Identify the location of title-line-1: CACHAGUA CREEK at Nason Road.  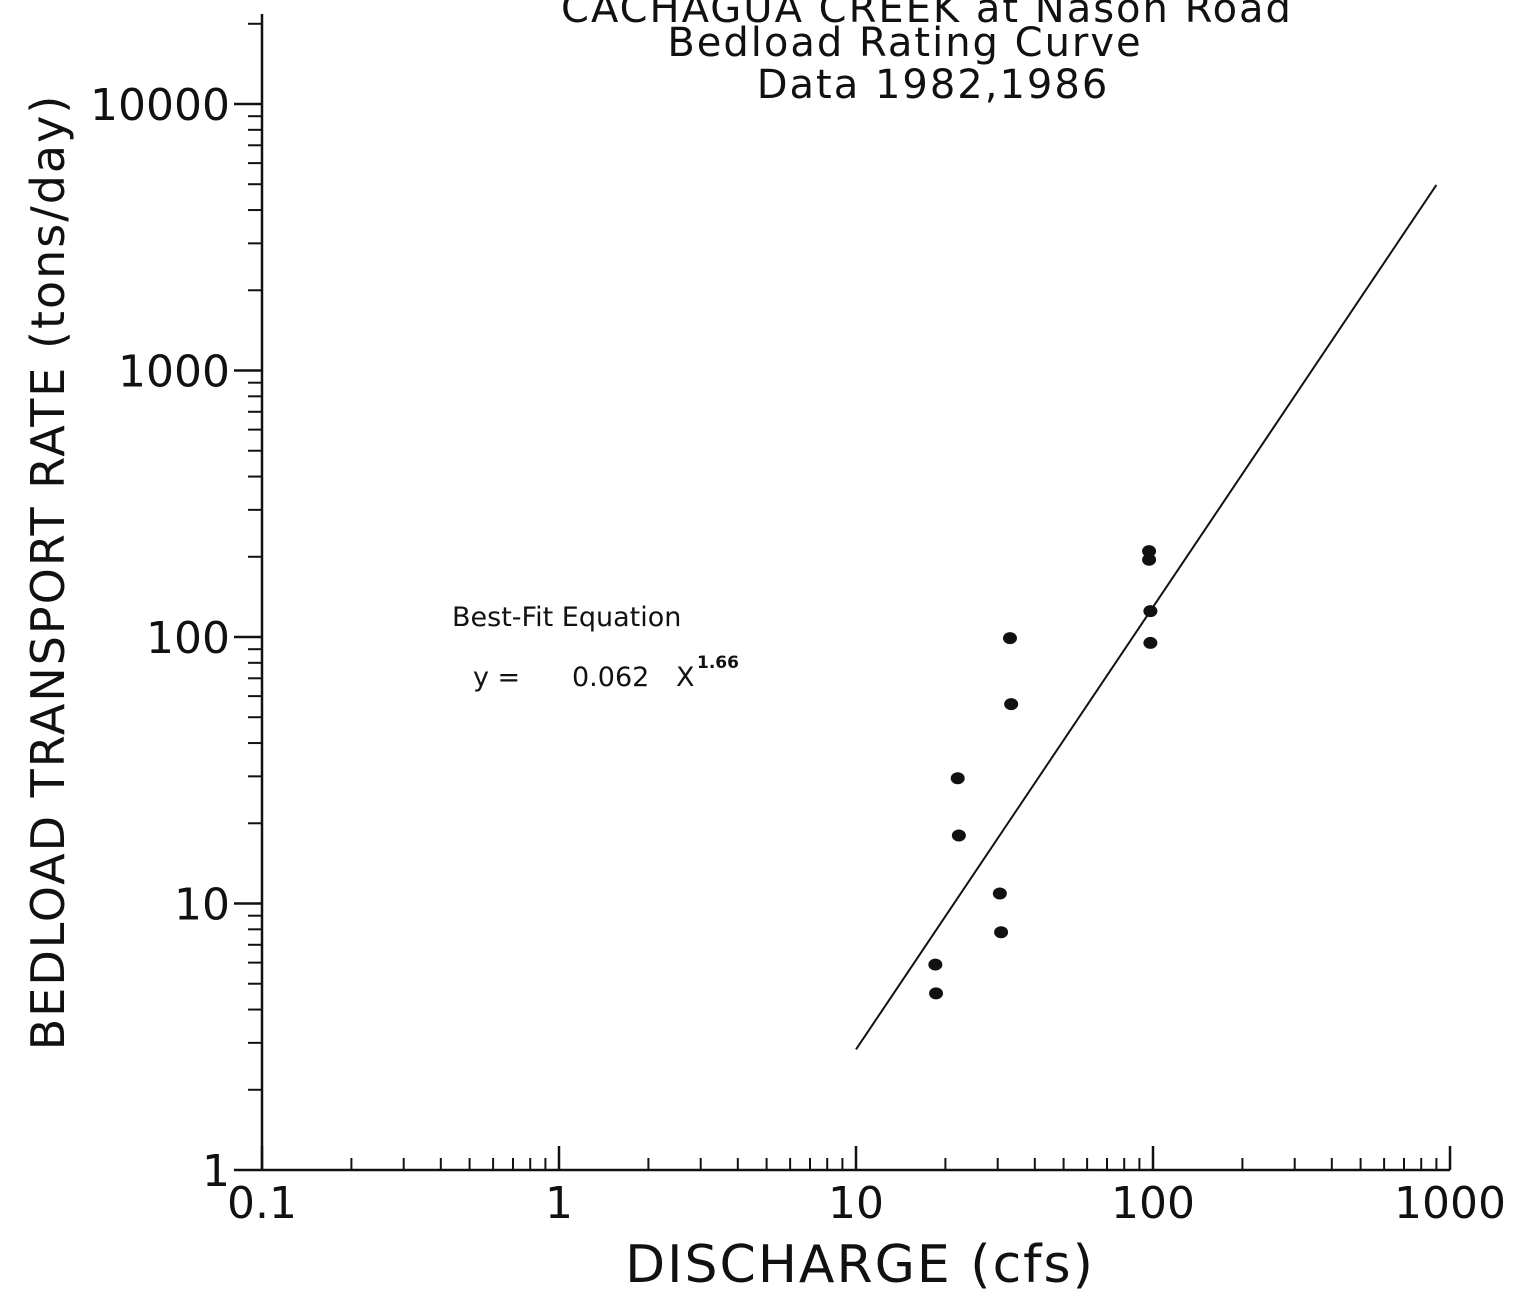
(927, 16).